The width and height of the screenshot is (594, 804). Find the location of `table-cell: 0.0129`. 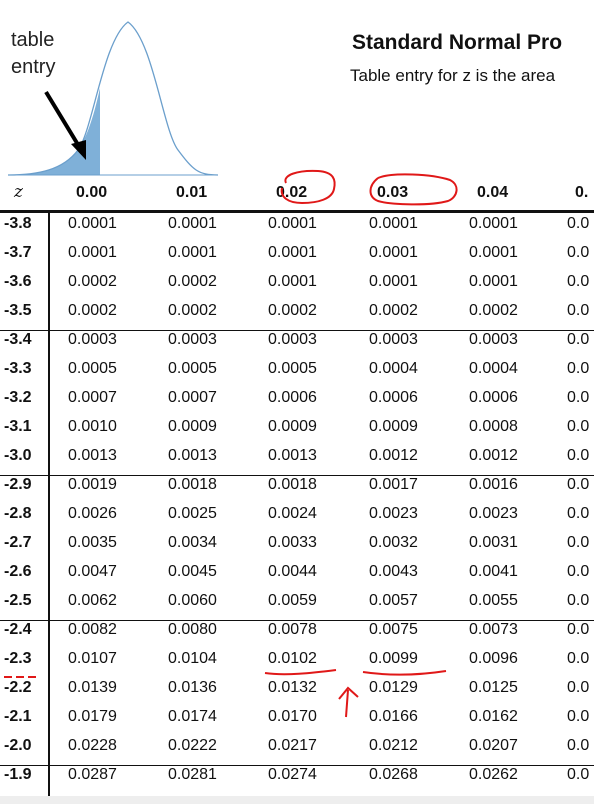

table-cell: 0.0129 is located at coordinates (393, 687).